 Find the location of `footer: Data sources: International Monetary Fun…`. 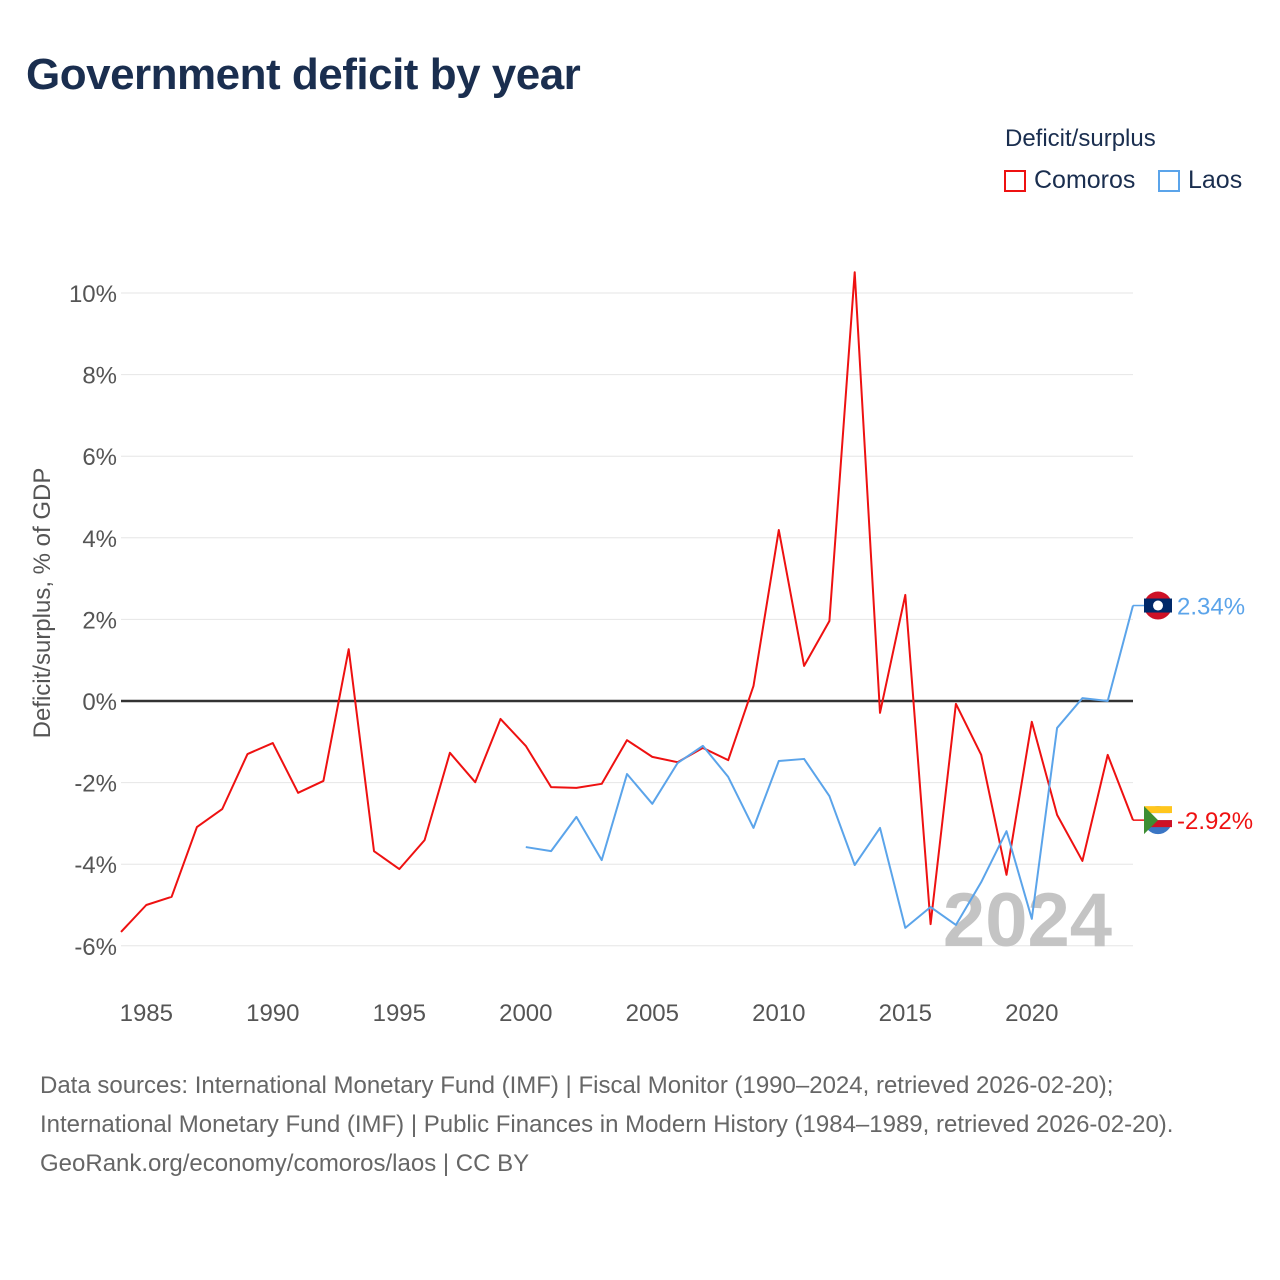

footer: Data sources: International Monetary Fun… is located at coordinates (640, 1124).